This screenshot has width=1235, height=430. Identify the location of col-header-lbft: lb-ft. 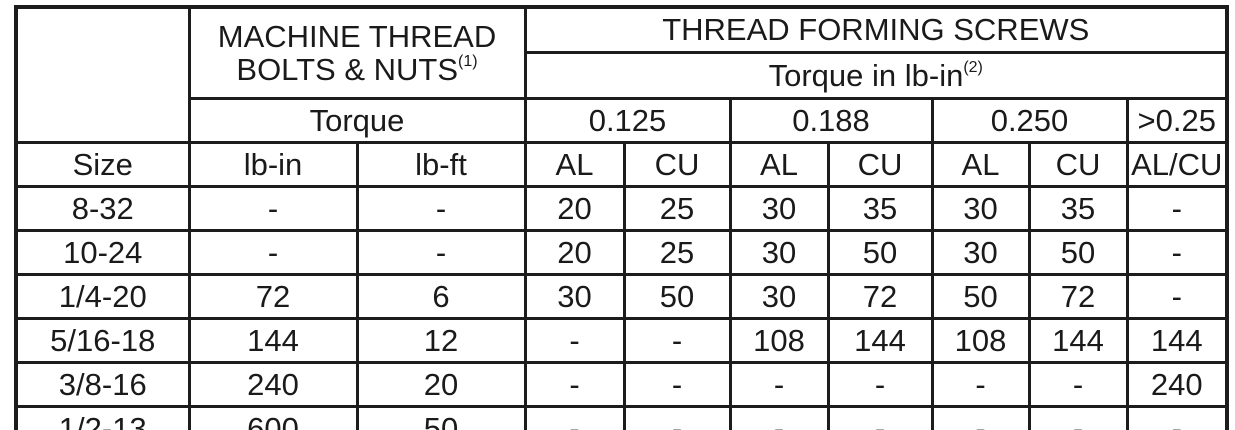
(441, 164).